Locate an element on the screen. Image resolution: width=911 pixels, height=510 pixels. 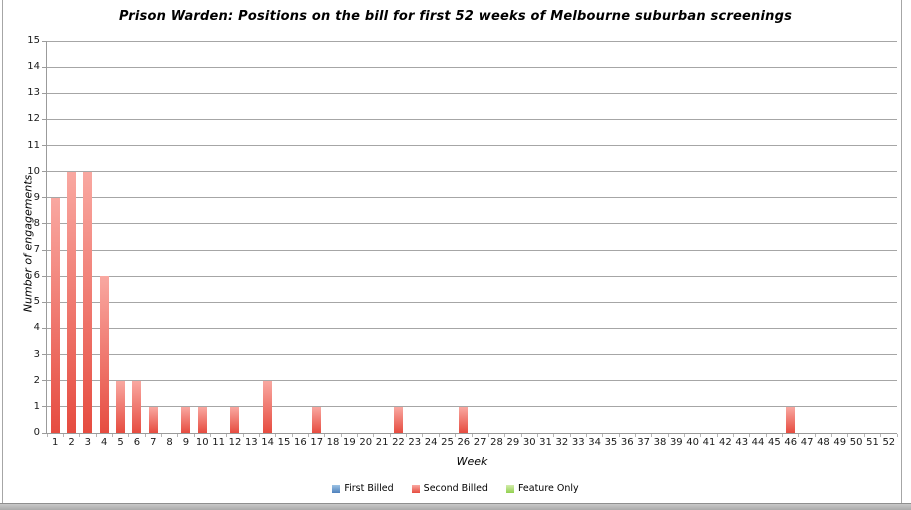
x-tick-label-51: 51 is located at coordinates (872, 442).